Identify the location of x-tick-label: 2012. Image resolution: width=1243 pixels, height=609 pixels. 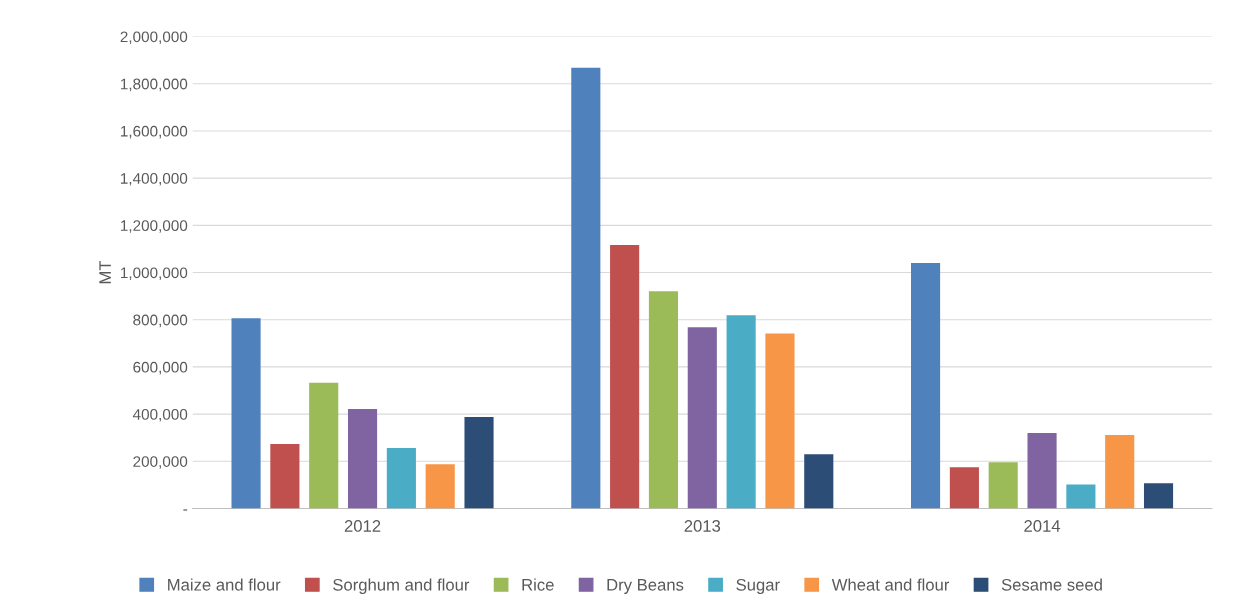
(362, 526).